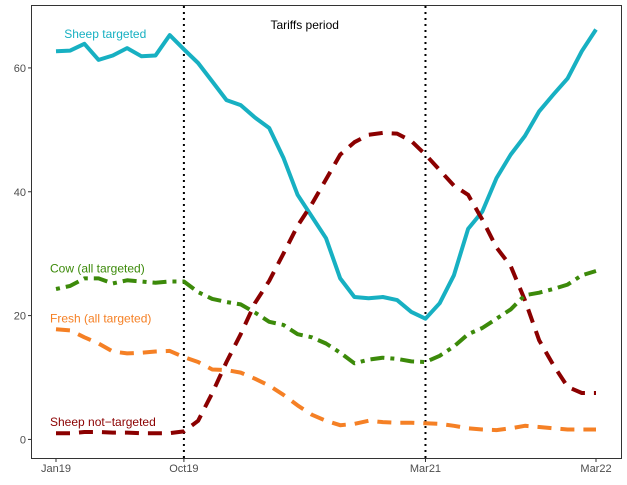 Image resolution: width=627 pixels, height=485 pixels. What do you see at coordinates (425, 469) in the screenshot?
I see `x-tick-label: Mar21` at bounding box center [425, 469].